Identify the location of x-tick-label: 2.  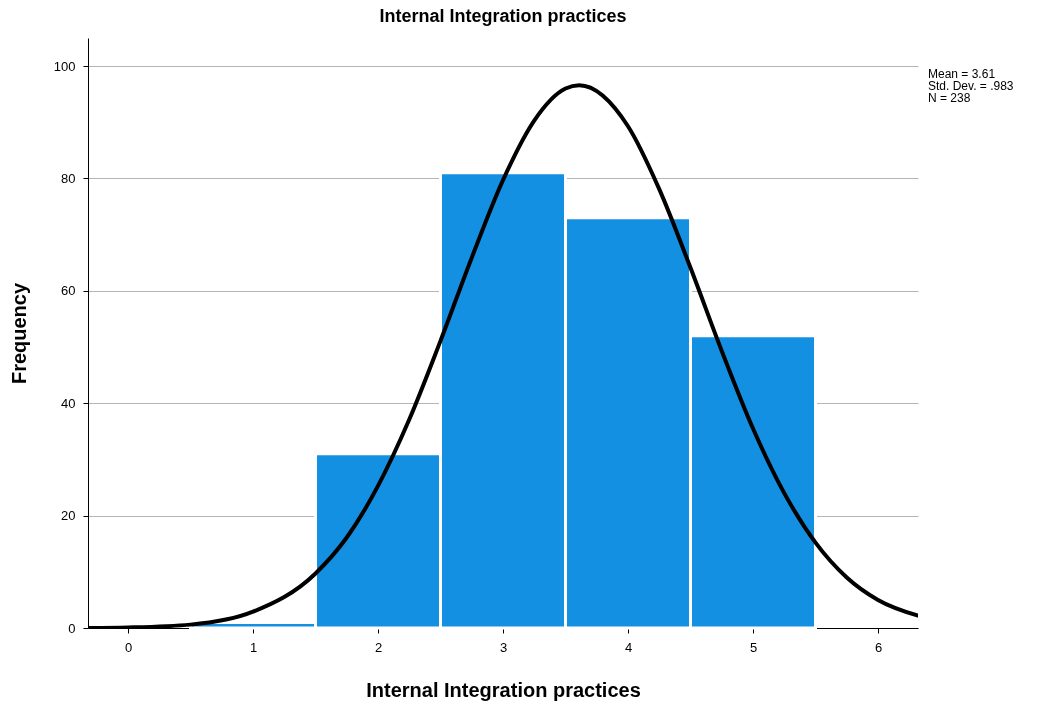
(378, 647).